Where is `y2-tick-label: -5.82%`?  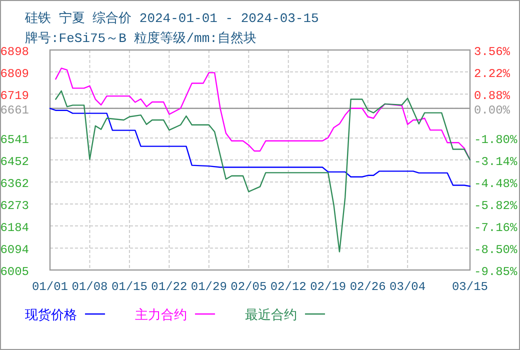 y2-tick-label: -5.82% is located at coordinates (496, 205).